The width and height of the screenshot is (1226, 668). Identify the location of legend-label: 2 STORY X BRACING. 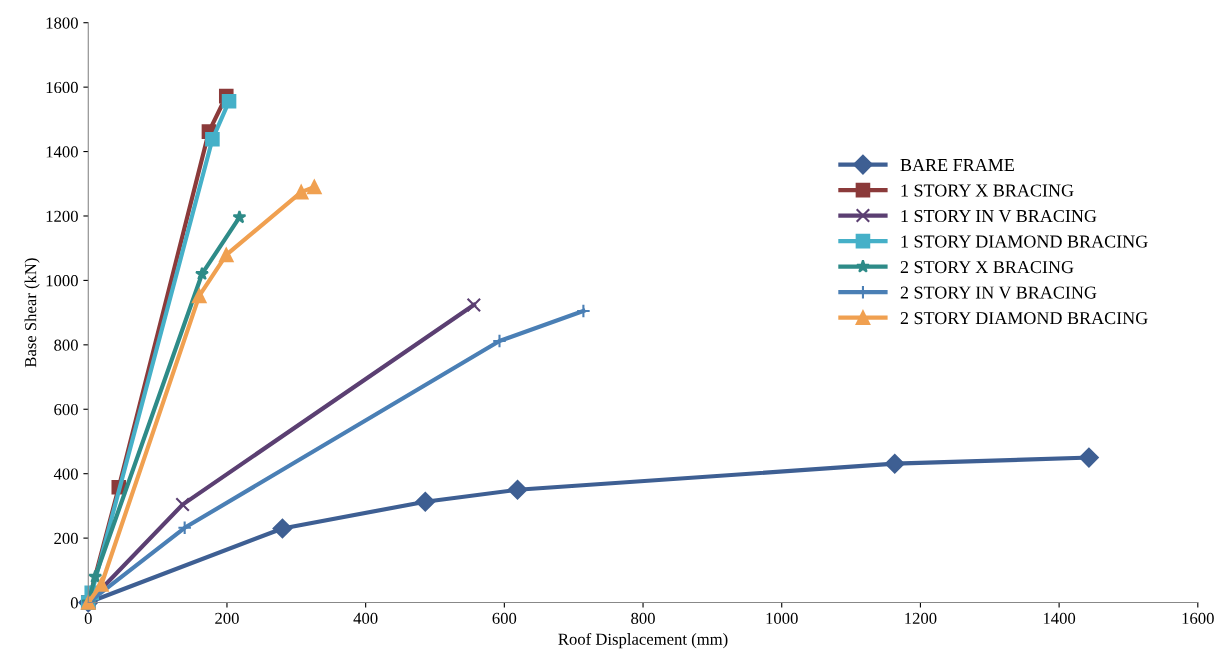
(987, 267).